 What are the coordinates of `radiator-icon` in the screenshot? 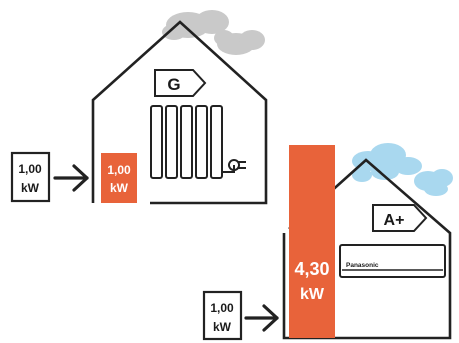 It's located at (192, 142).